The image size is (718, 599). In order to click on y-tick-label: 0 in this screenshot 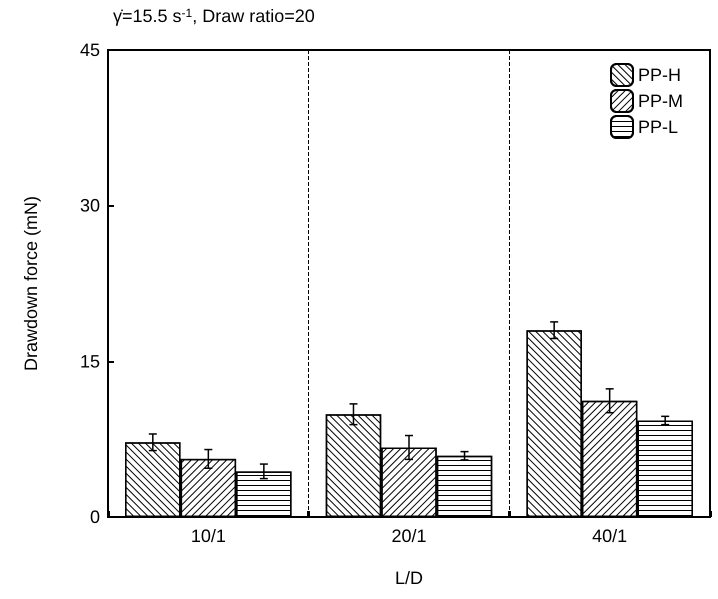, I will do `click(95, 517)`.